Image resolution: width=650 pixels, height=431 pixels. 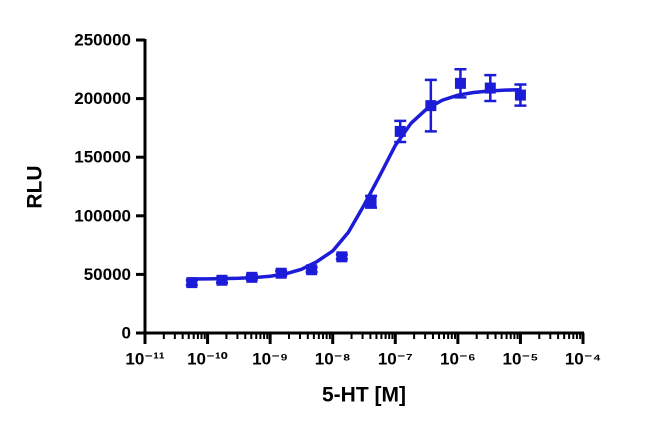 I want to click on y-axis-label: RLU, so click(x=35, y=186).